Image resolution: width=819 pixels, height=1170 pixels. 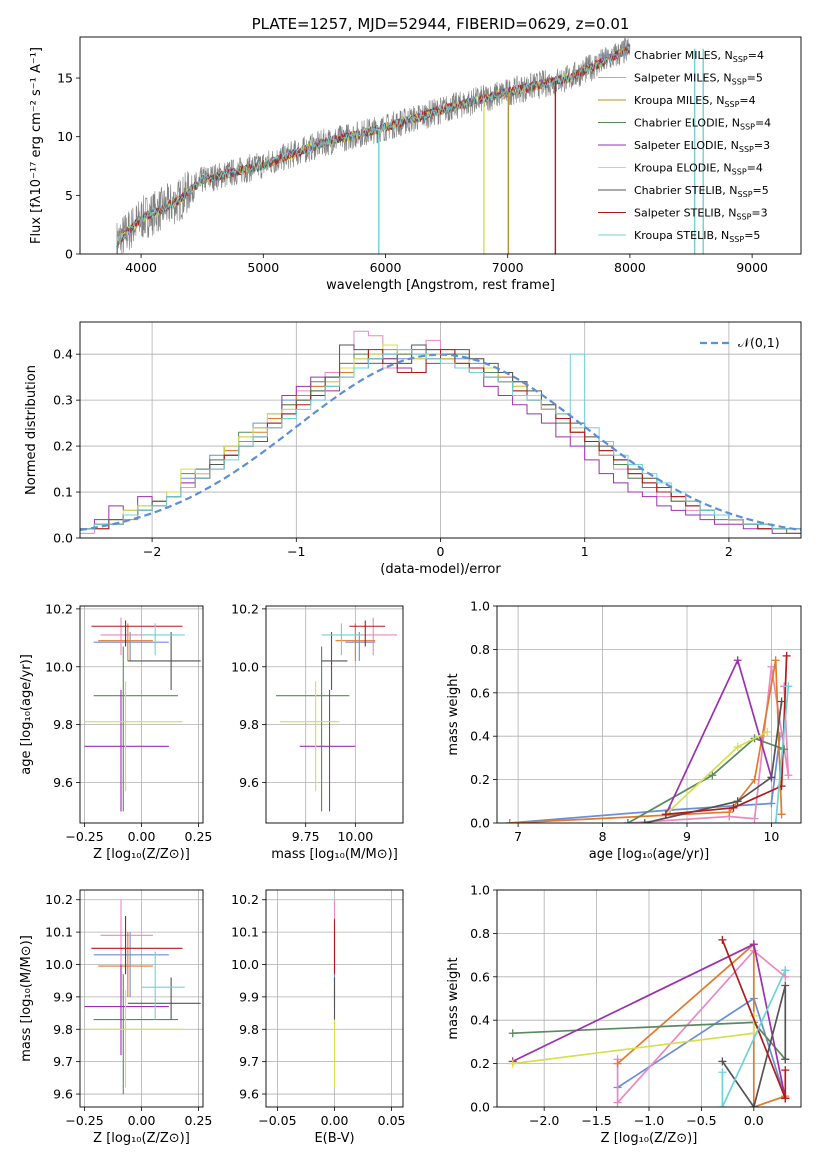 What do you see at coordinates (392, 1120) in the screenshot?
I see `x-tick-label: 0.05` at bounding box center [392, 1120].